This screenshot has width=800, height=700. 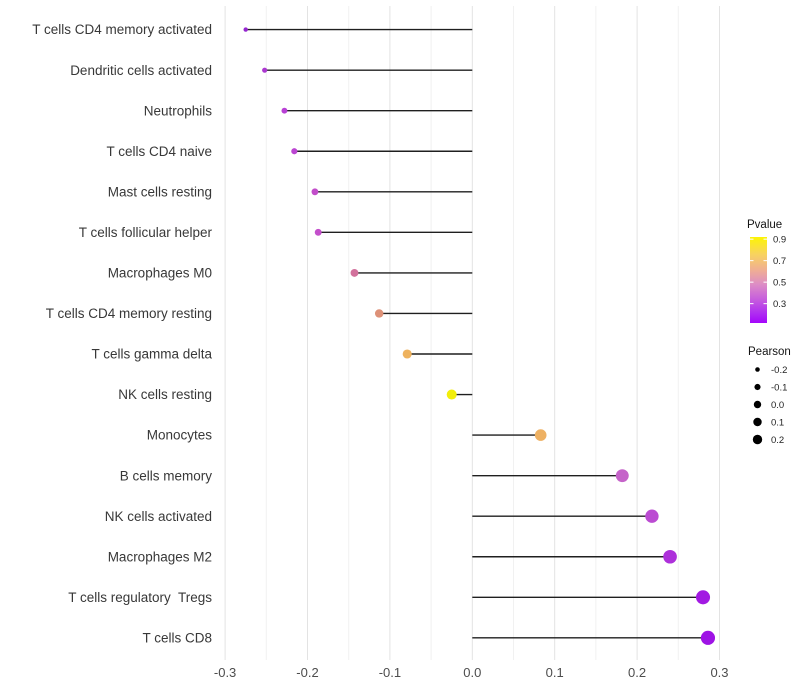 I want to click on x-tick-label: -0.1, so click(x=390, y=672).